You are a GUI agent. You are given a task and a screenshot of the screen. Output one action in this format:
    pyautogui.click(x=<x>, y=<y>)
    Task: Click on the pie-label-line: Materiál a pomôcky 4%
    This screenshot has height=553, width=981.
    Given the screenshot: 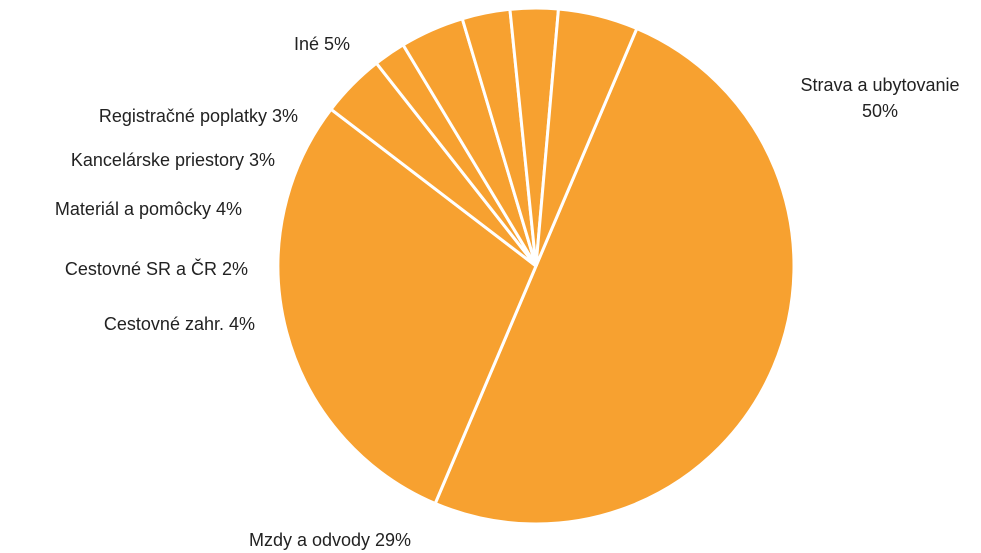 What is the action you would take?
    pyautogui.click(x=148, y=209)
    